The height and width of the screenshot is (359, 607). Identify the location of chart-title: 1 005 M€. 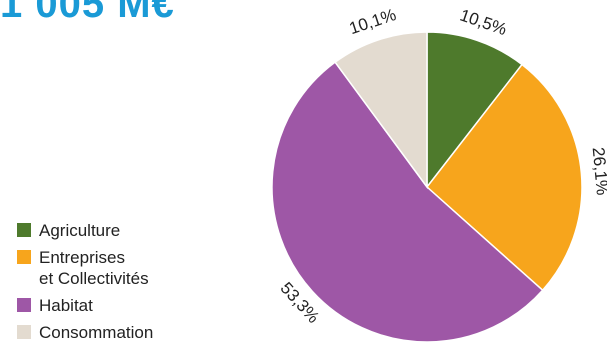
(87, 13).